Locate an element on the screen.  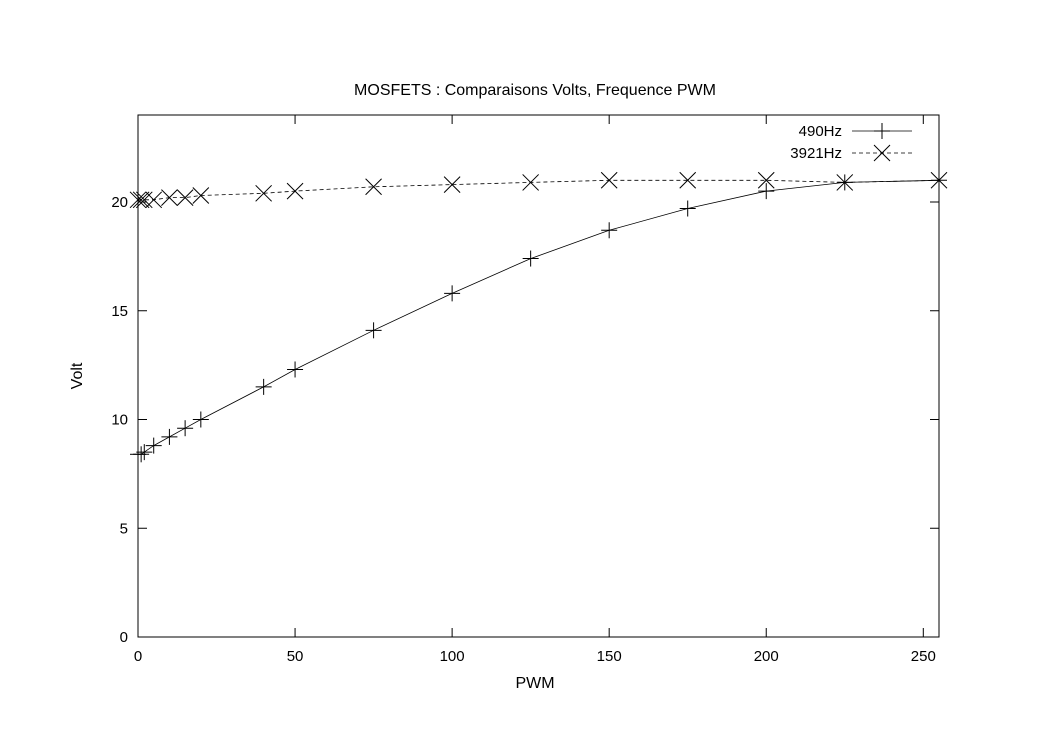
series-3921Hz is located at coordinates (538, 190).